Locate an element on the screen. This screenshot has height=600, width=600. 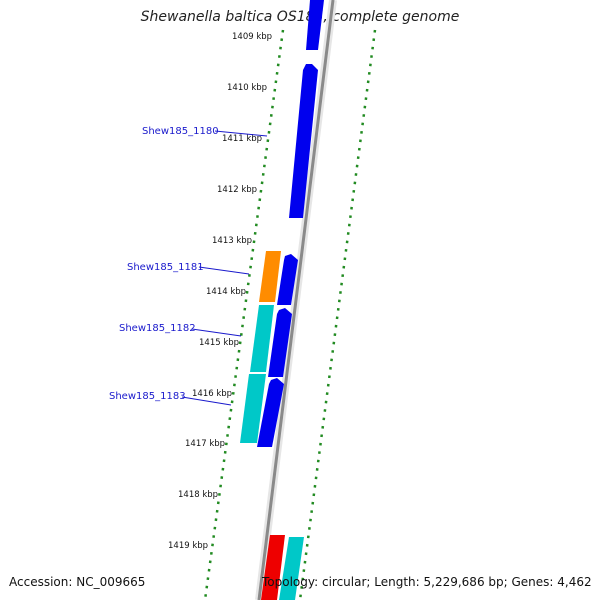
inner-track-dotted is located at coordinates (244, 314).